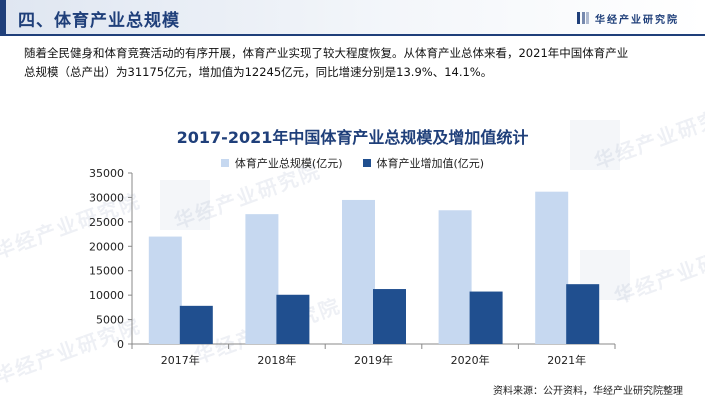  I want to click on brand: 华经产业研究院, so click(628, 18).